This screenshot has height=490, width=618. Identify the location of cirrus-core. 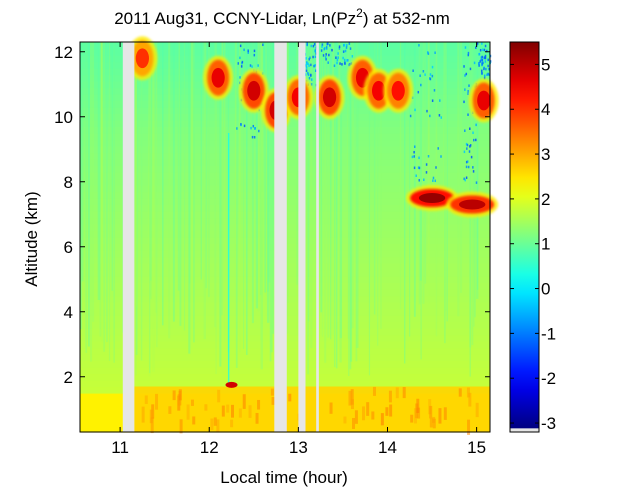
(142, 58).